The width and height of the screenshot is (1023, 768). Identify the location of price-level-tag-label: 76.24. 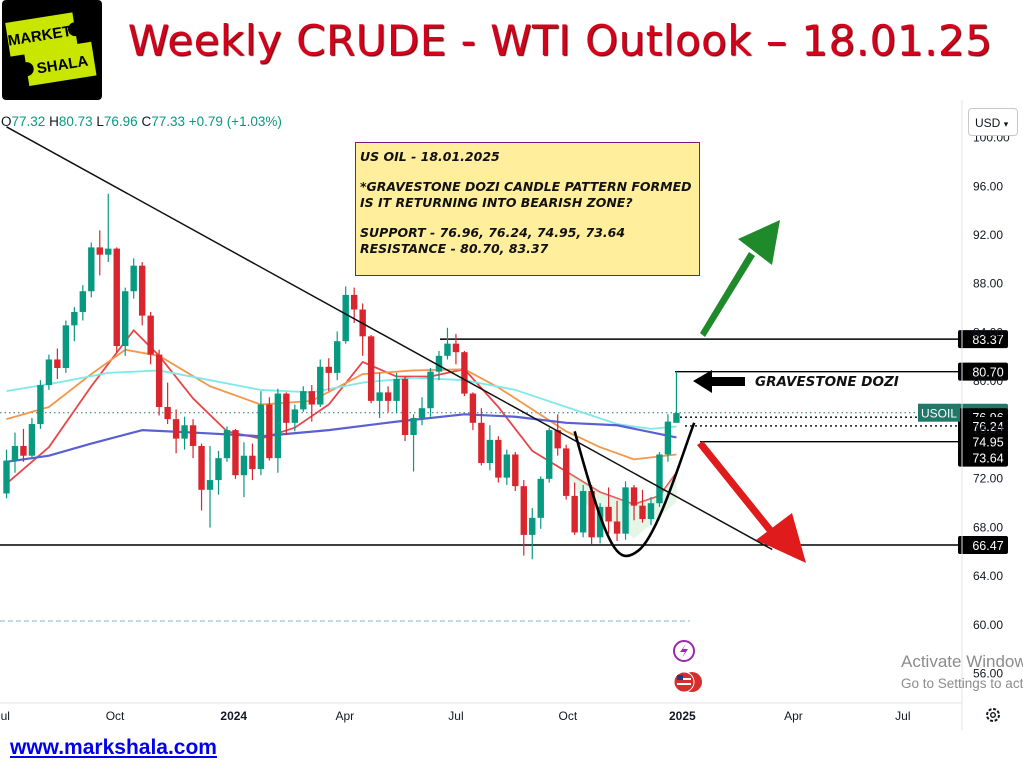
(987, 427).